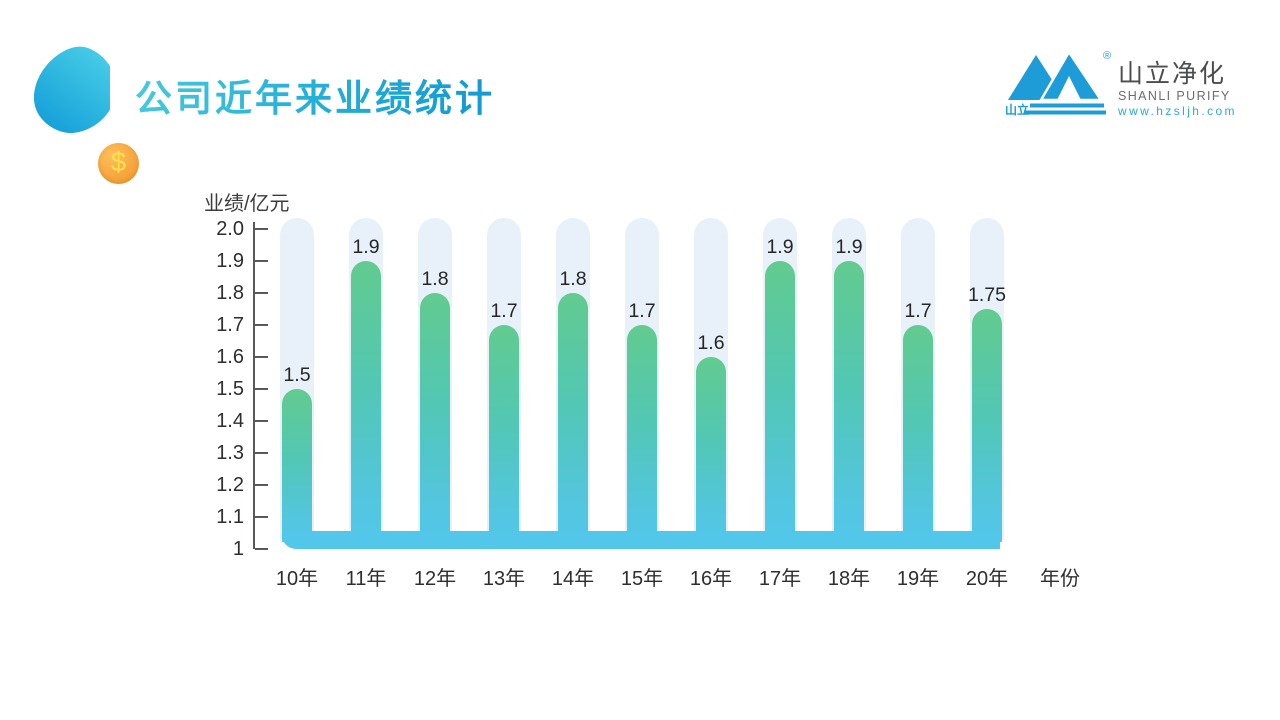 The width and height of the screenshot is (1280, 720). Describe the element at coordinates (230, 516) in the screenshot. I see `y-tick-label: 1.1` at that location.